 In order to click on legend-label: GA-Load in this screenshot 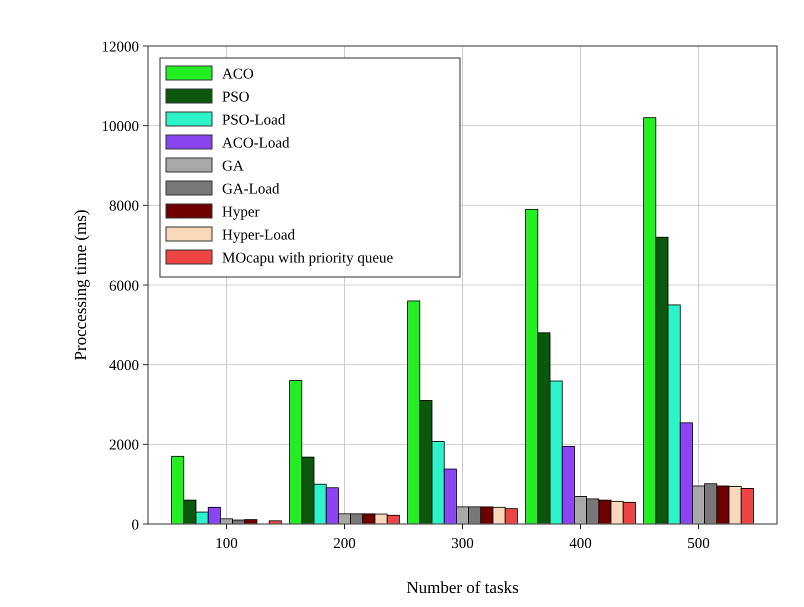, I will do `click(251, 189)`.